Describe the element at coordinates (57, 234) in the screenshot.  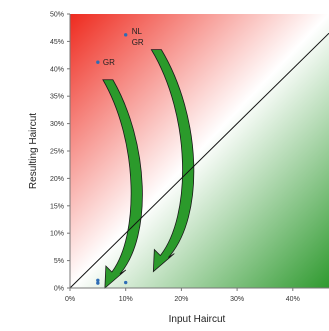
I see `y-tick-label: 10%` at that location.